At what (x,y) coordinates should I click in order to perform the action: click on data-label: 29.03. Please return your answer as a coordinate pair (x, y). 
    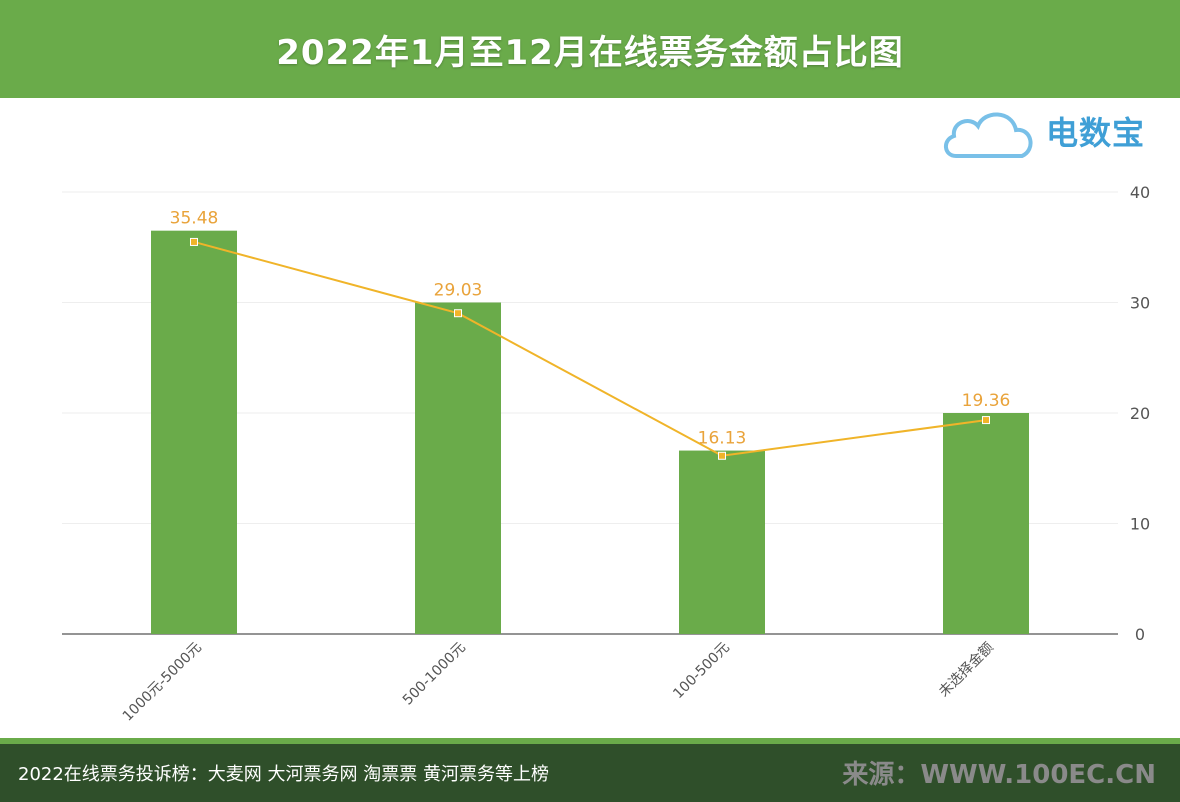
    Looking at the image, I should click on (458, 291).